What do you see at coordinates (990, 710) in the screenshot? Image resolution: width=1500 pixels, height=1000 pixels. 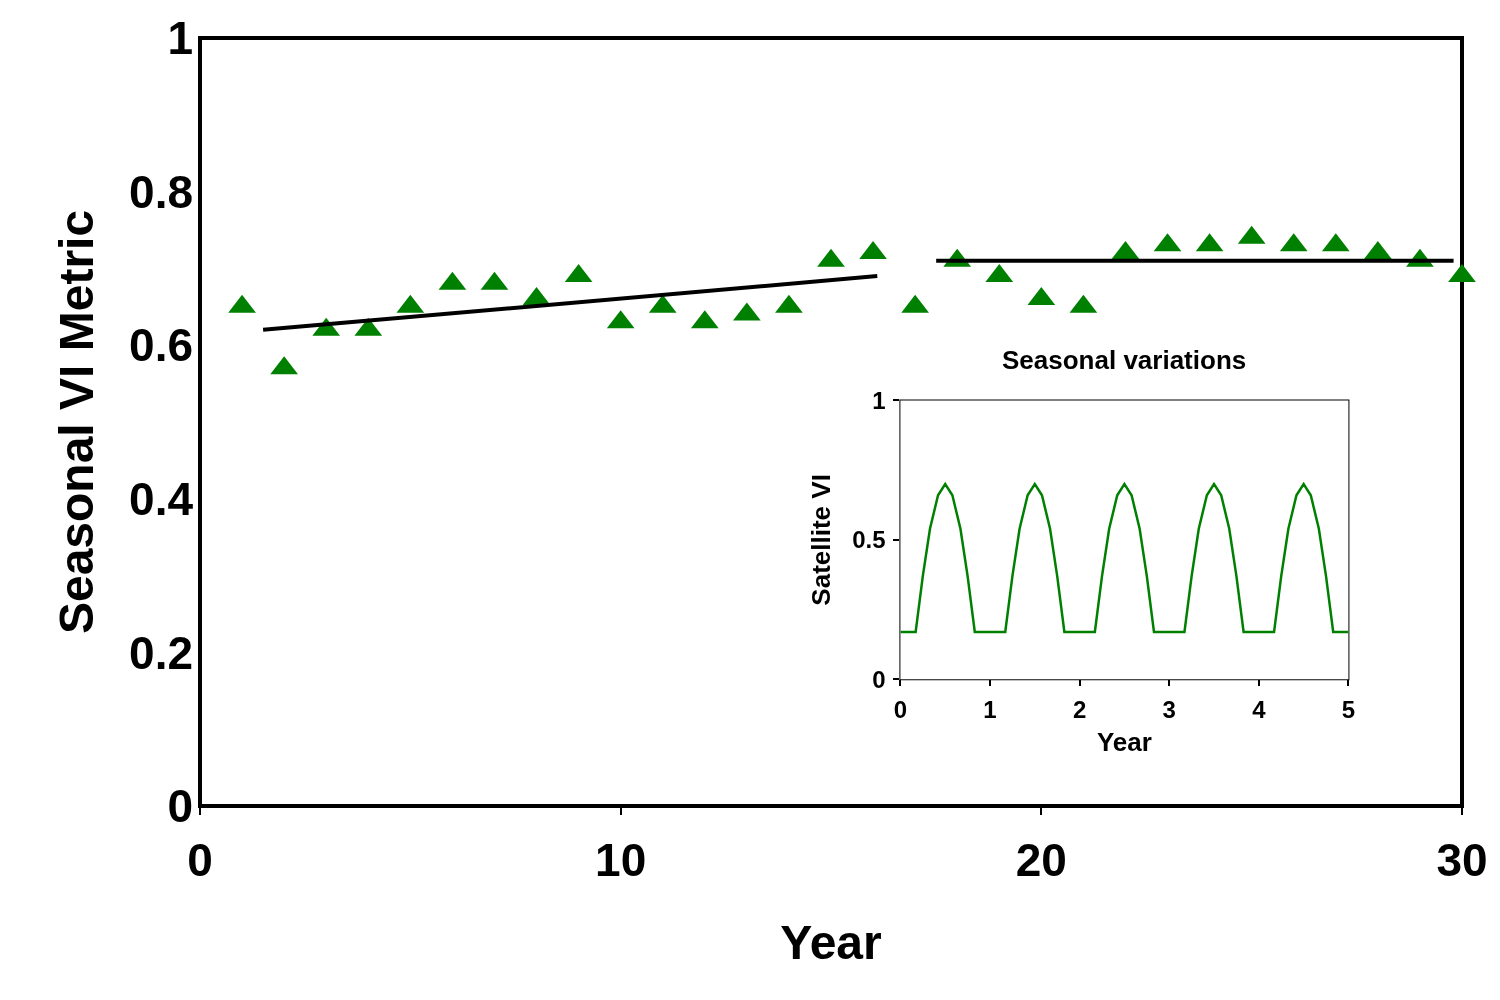 I see `x-tick-label: 1` at bounding box center [990, 710].